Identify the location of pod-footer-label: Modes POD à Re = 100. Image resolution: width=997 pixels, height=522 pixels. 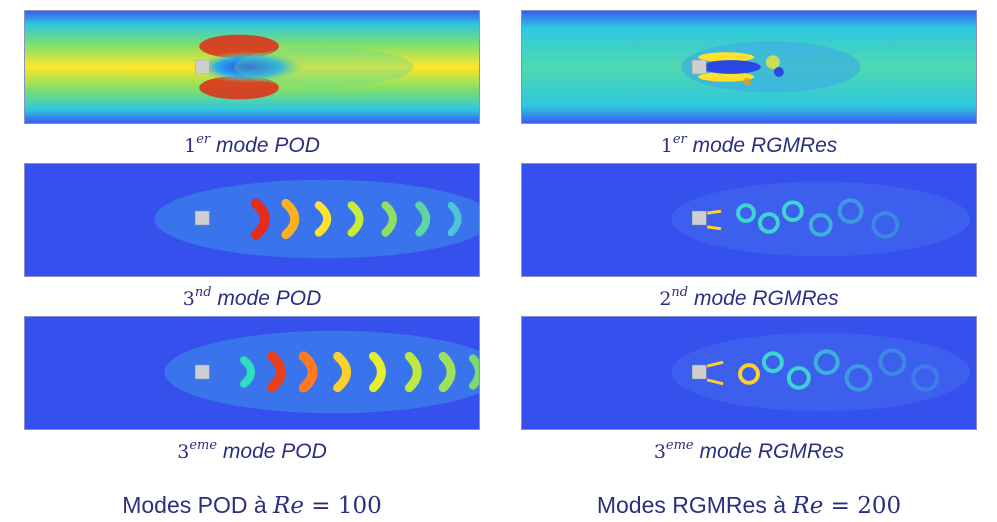
(252, 505).